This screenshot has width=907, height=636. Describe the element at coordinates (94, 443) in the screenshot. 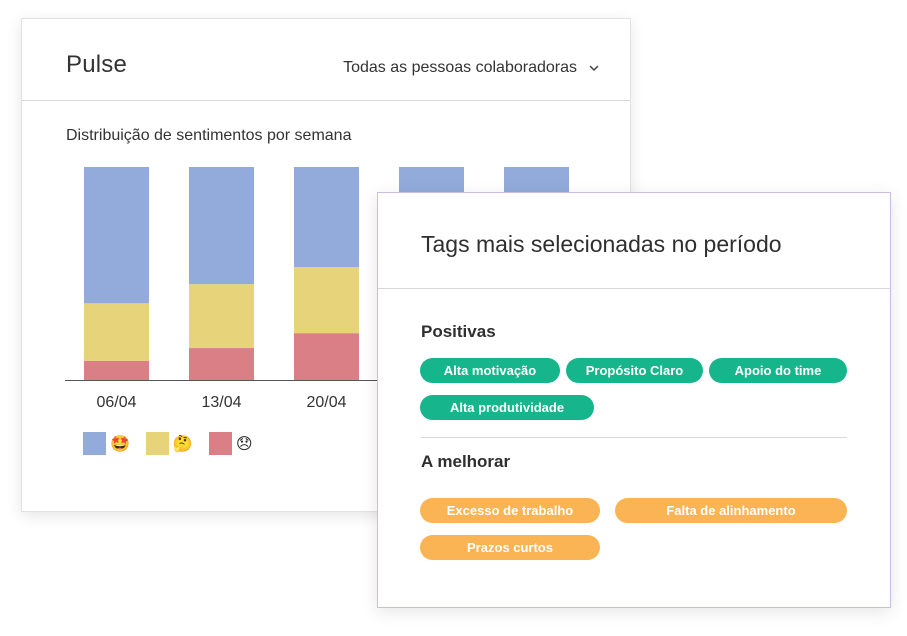

I see `legend-swatch-happy` at that location.